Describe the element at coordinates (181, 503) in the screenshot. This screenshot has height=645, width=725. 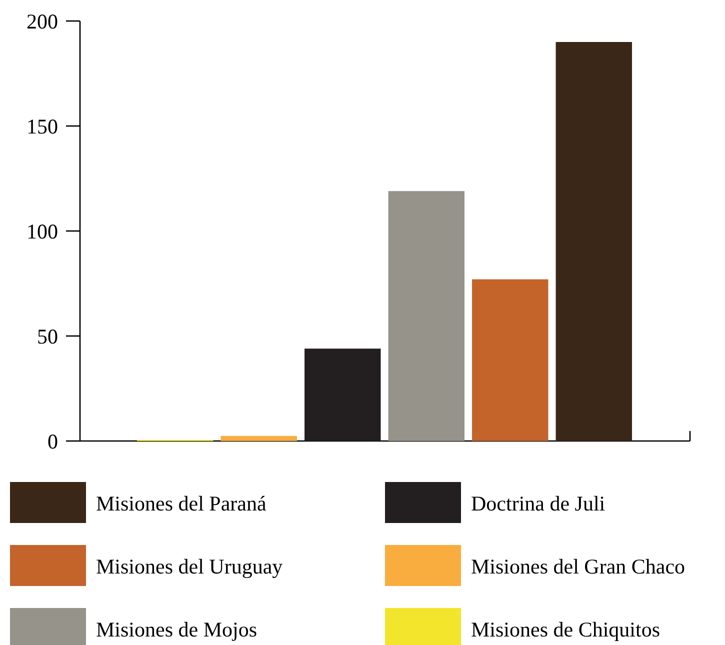
I see `legend-label: Misiones del Paraná` at that location.